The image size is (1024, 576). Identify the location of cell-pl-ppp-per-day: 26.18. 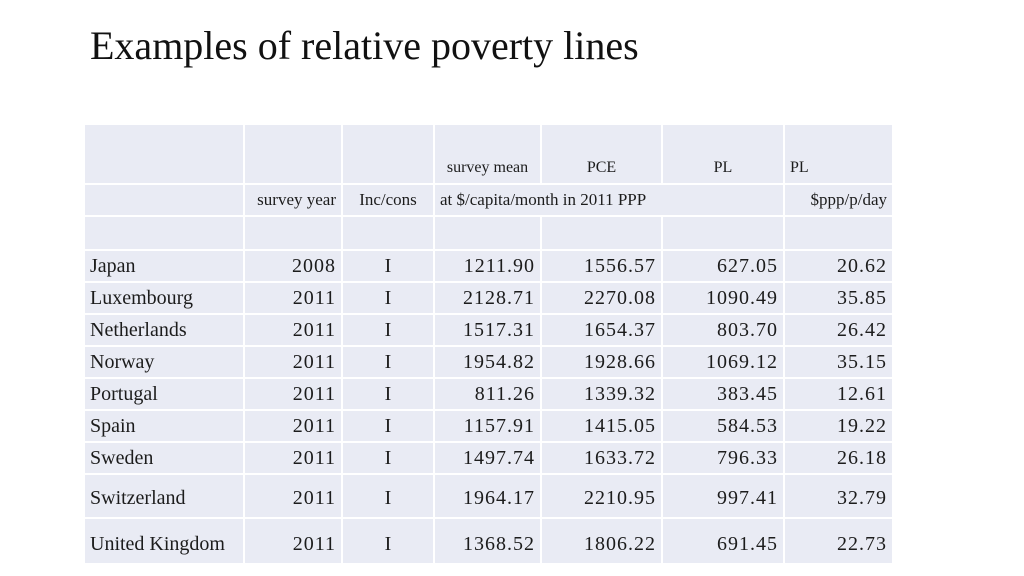
(839, 459).